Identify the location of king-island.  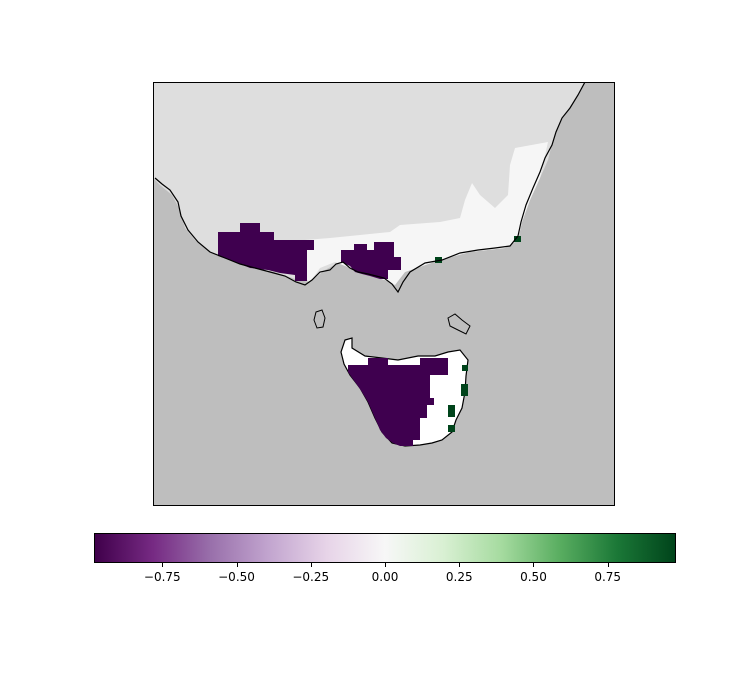
(319, 319).